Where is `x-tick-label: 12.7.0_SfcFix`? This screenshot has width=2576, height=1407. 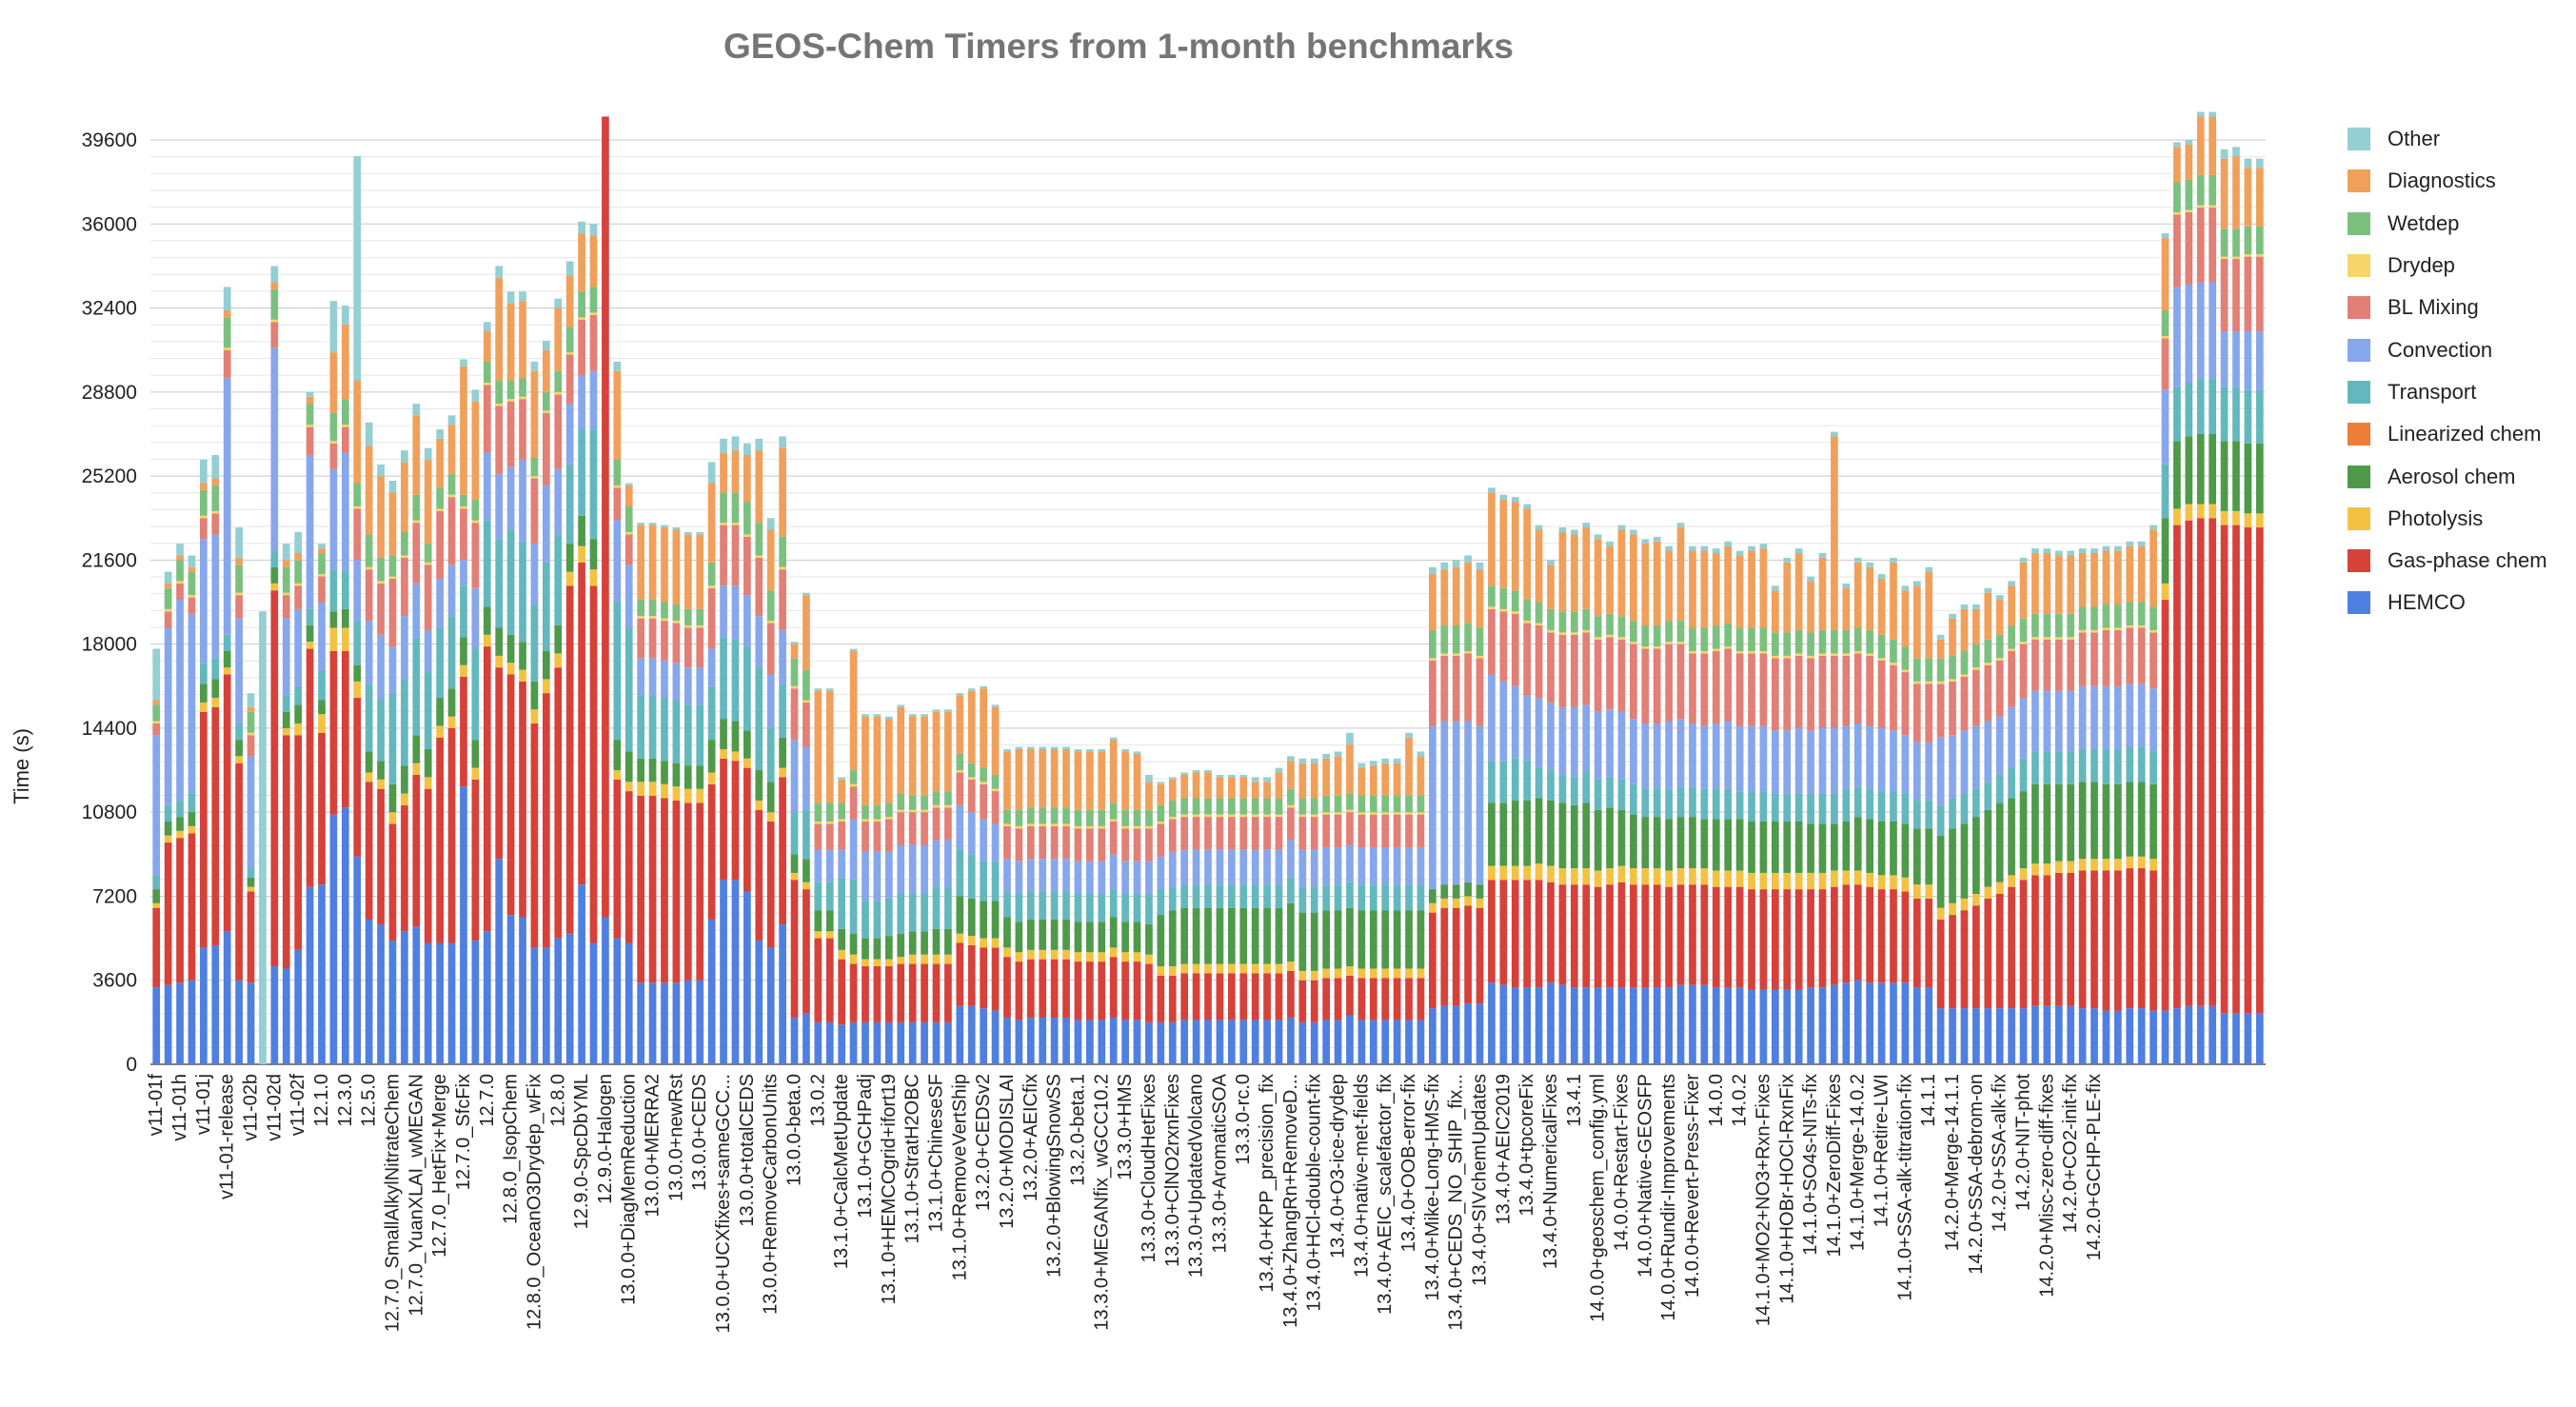 x-tick-label: 12.7.0_SfcFix is located at coordinates (463, 1132).